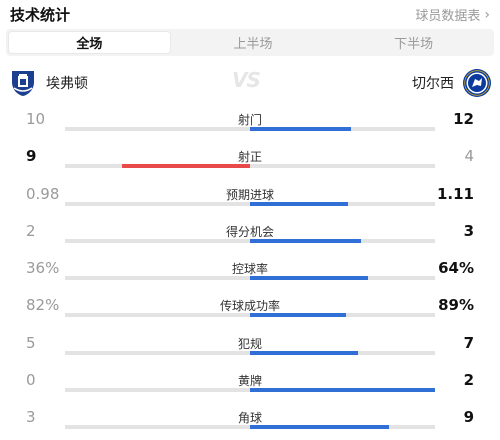  Describe the element at coordinates (246, 80) in the screenshot. I see `vs-mark: VS` at that location.